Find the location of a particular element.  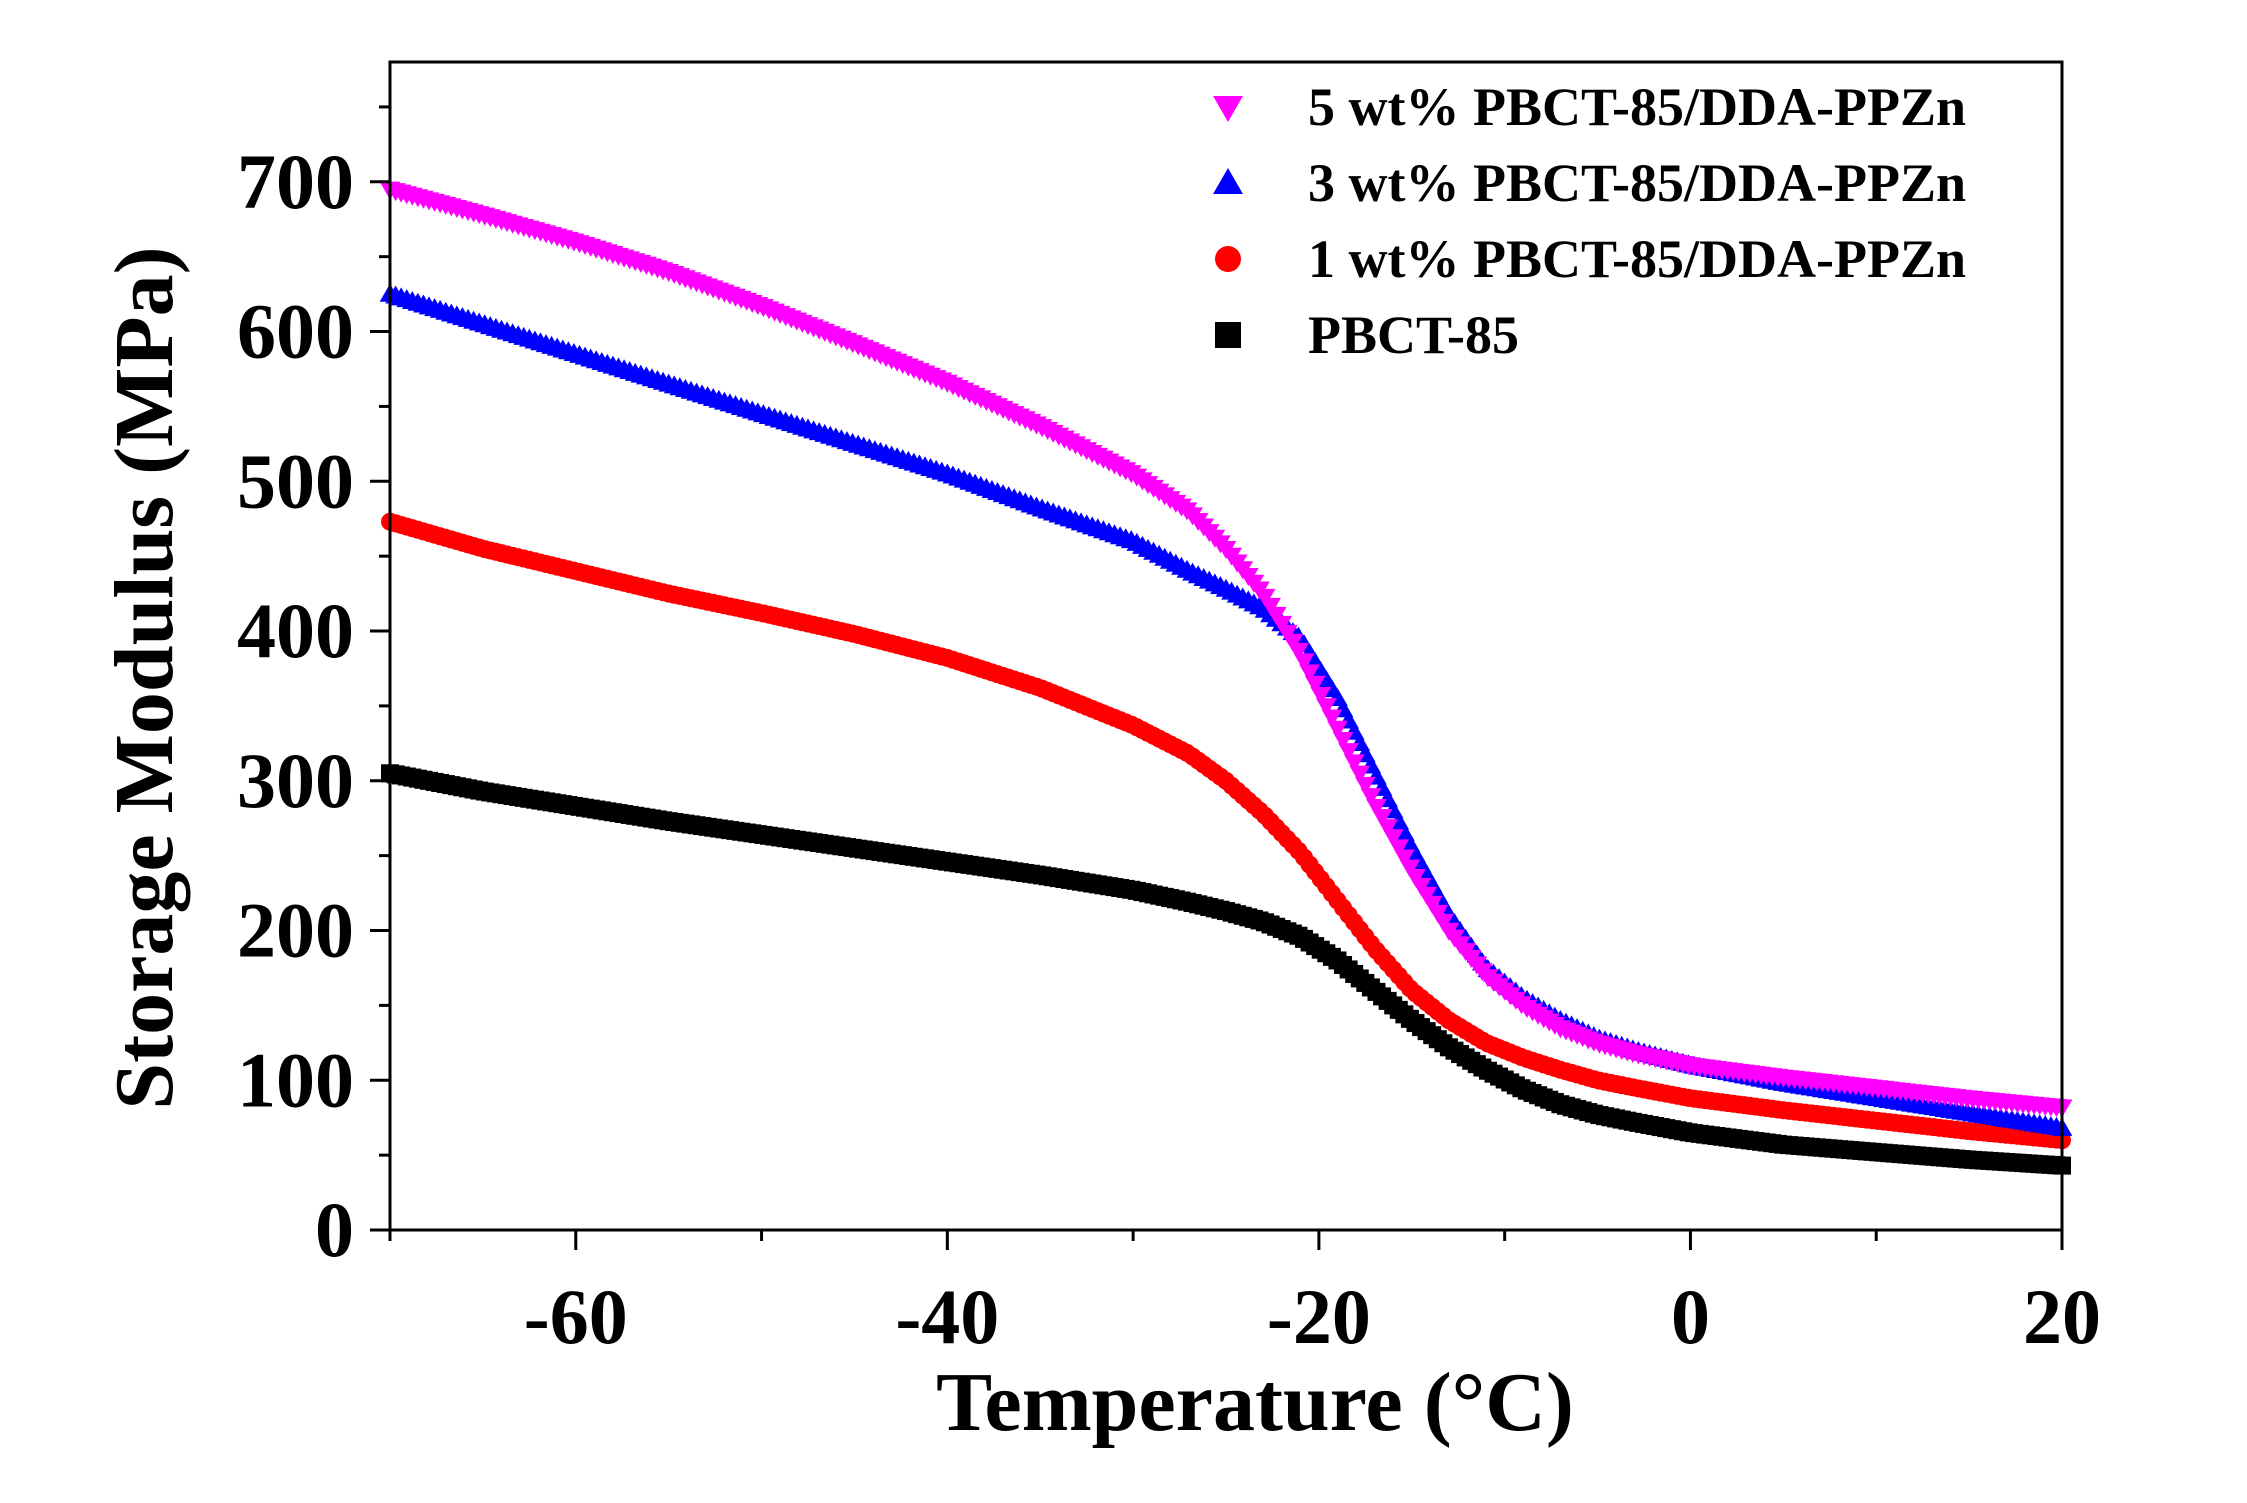

legend-entry: 3 wt% PBCT-85/DDA-PPZn is located at coordinates (1589, 183).